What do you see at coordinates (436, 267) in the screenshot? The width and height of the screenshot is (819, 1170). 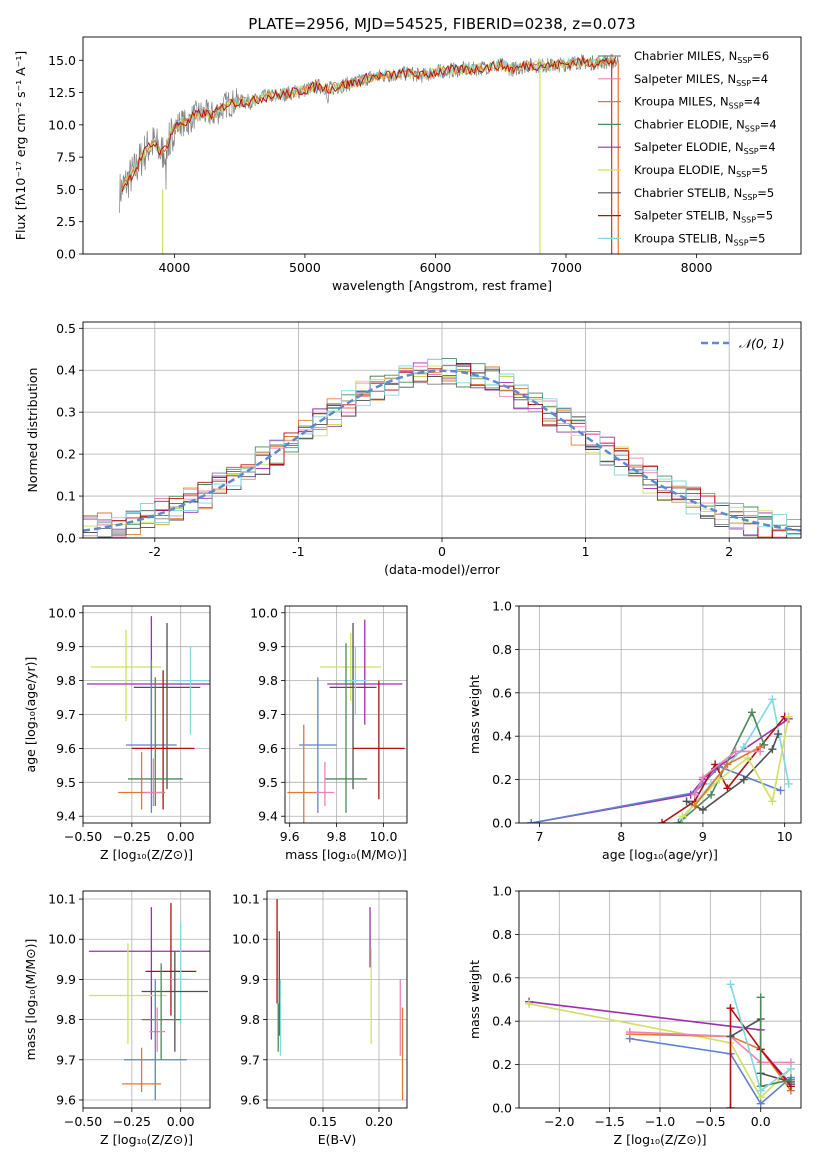 I see `tick-label-x: 6000` at bounding box center [436, 267].